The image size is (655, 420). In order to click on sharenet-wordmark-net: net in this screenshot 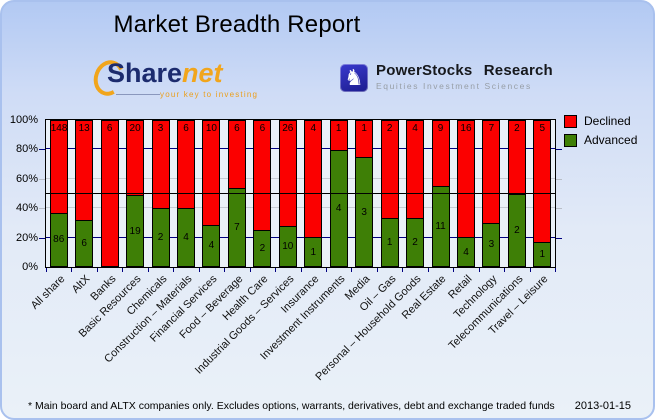, I will do `click(202, 73)`.